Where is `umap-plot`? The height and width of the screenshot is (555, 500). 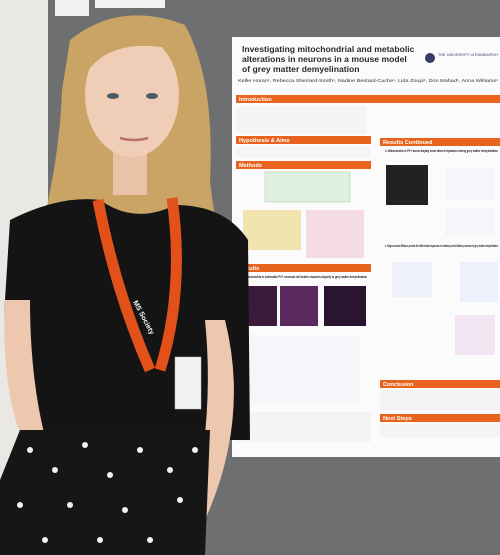
umap-plot is located at coordinates (412, 279).